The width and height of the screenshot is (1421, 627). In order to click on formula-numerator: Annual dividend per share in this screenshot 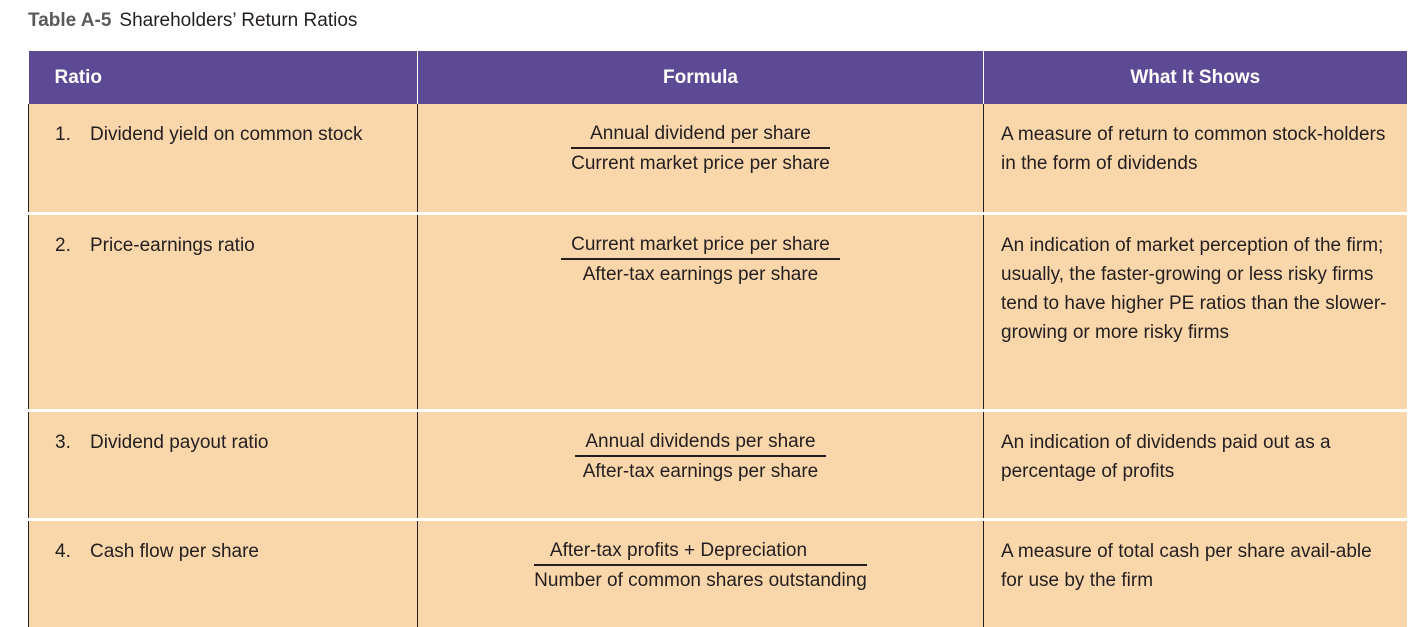, I will do `click(700, 134)`.